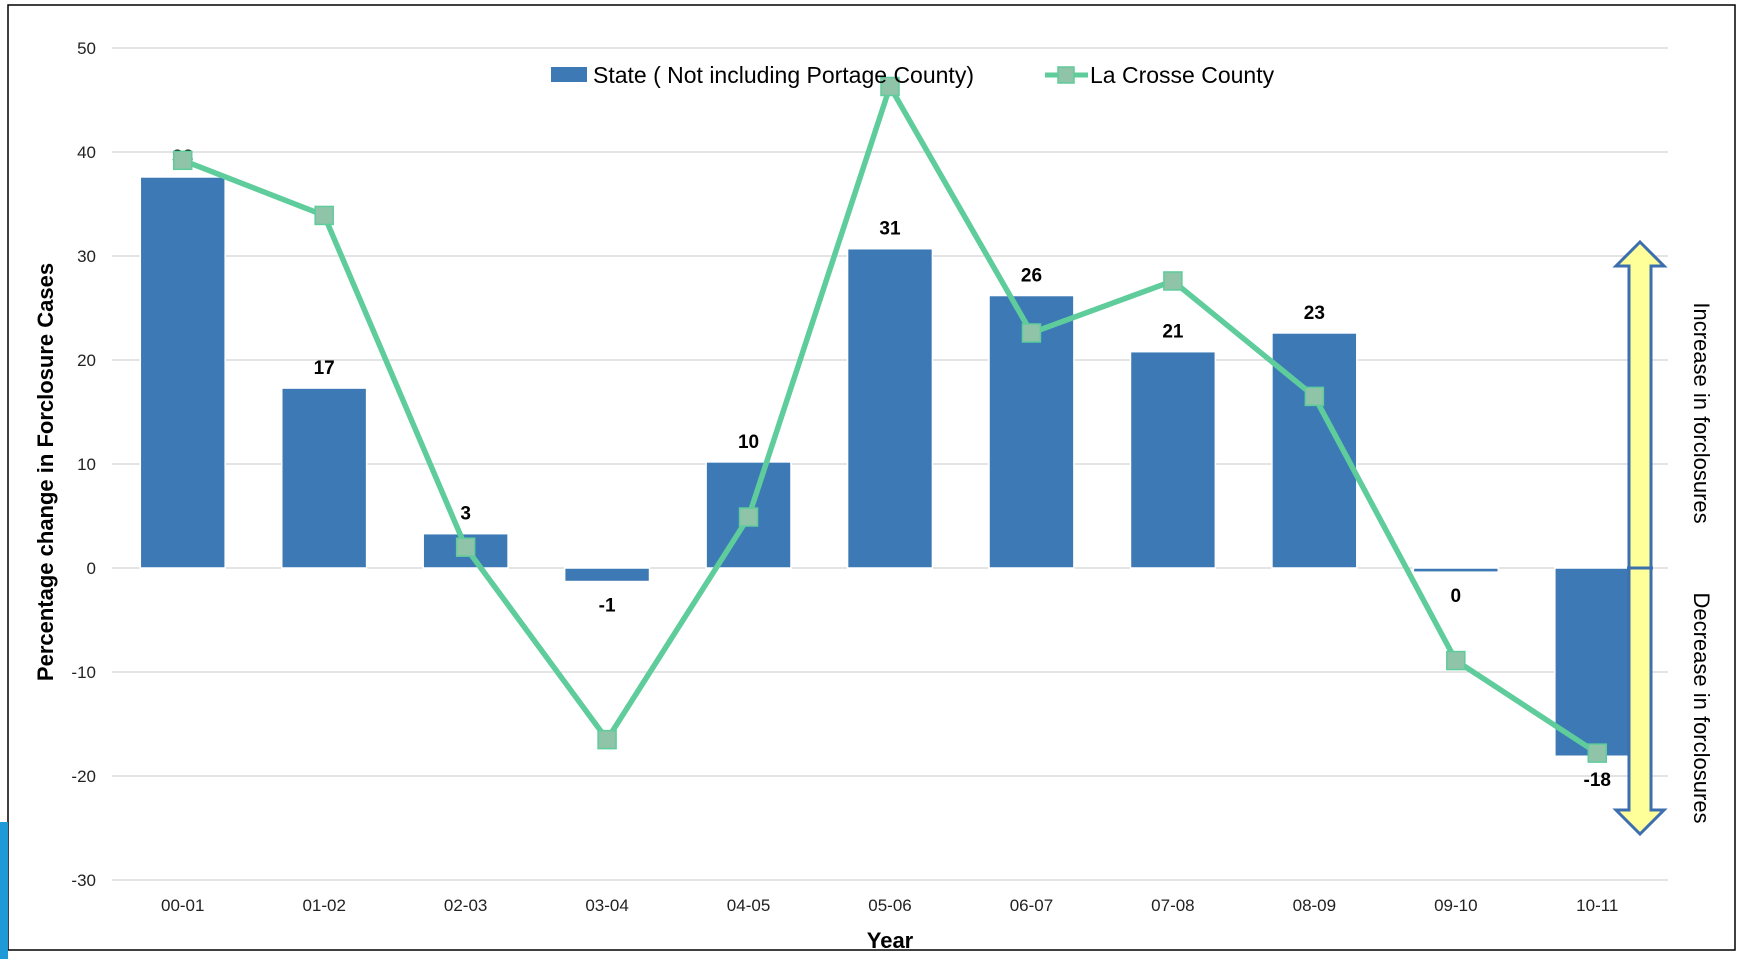 Image resolution: width=1743 pixels, height=959 pixels. I want to click on x-tick-label: 07-08, so click(1172, 905).